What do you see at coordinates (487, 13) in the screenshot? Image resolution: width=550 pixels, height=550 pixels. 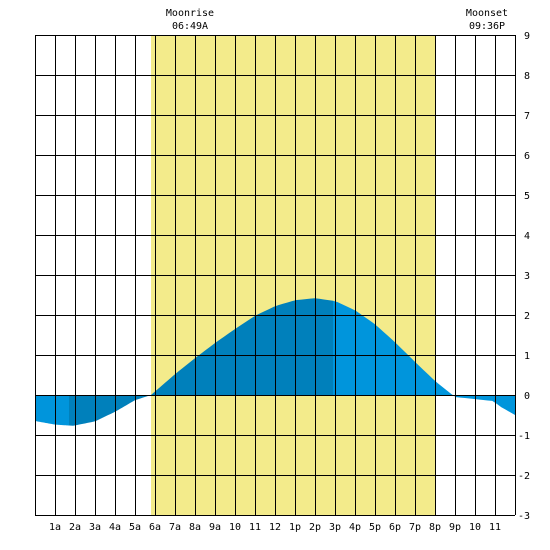 I see `moonset-label: Moonset` at bounding box center [487, 13].